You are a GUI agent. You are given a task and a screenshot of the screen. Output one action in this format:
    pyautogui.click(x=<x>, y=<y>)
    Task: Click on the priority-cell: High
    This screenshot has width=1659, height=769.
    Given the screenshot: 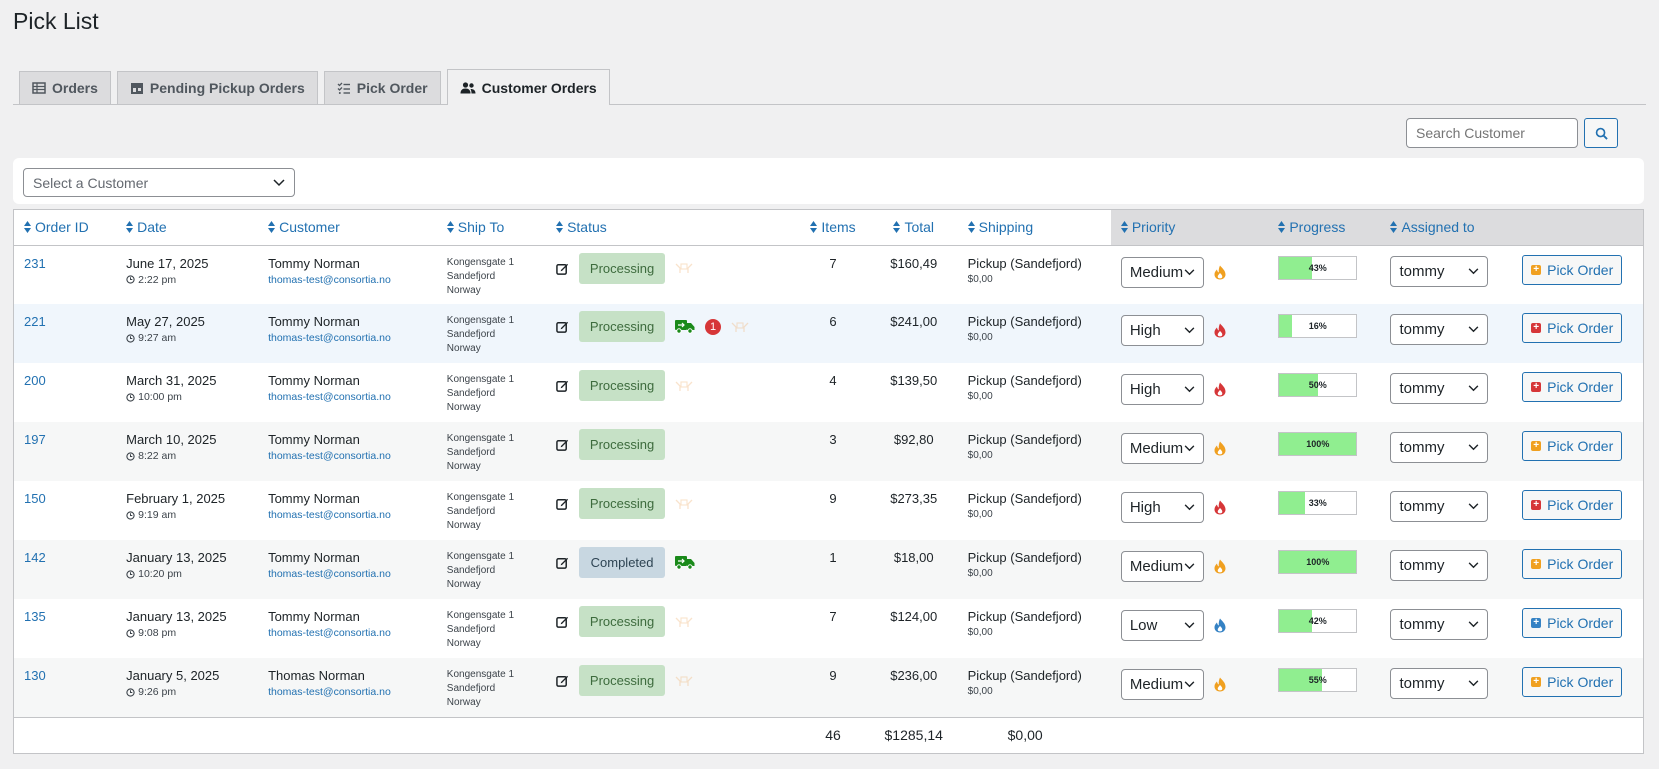 What is the action you would take?
    pyautogui.click(x=1199, y=507)
    